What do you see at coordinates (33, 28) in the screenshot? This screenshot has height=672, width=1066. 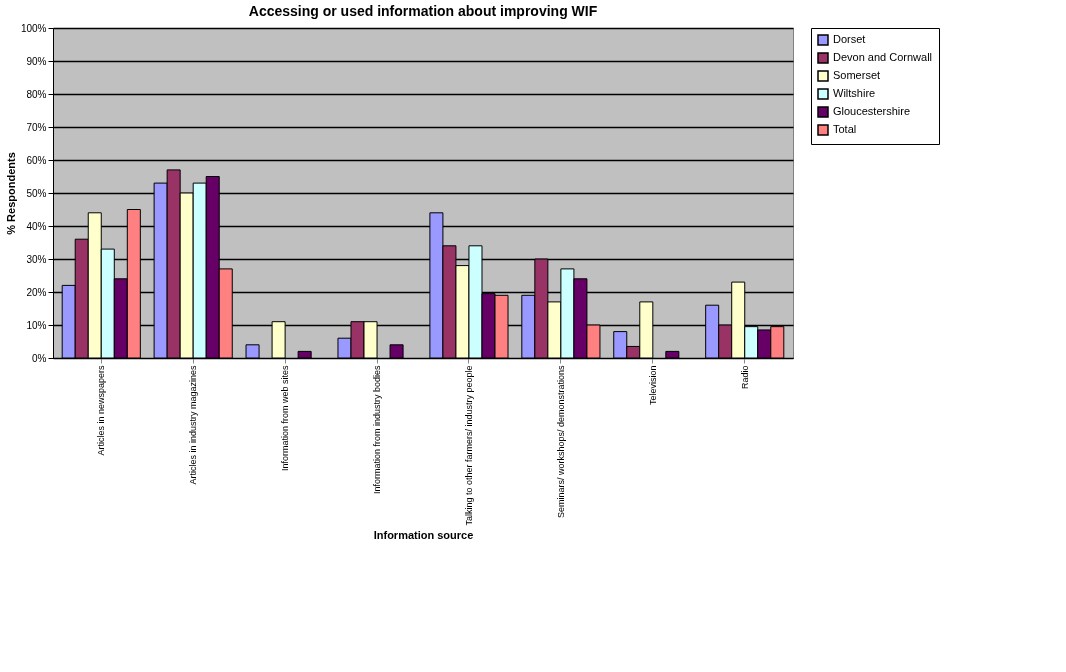 I see `y-tick-label: 100%` at bounding box center [33, 28].